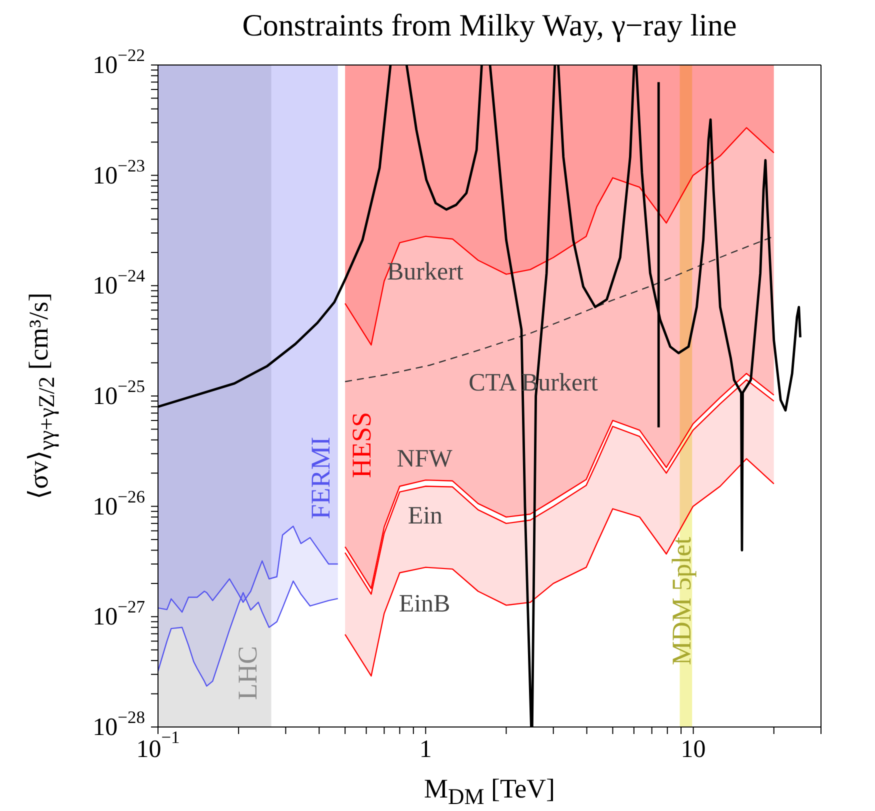 This screenshot has width=875, height=811. I want to click on series-label: EinB, so click(424, 604).